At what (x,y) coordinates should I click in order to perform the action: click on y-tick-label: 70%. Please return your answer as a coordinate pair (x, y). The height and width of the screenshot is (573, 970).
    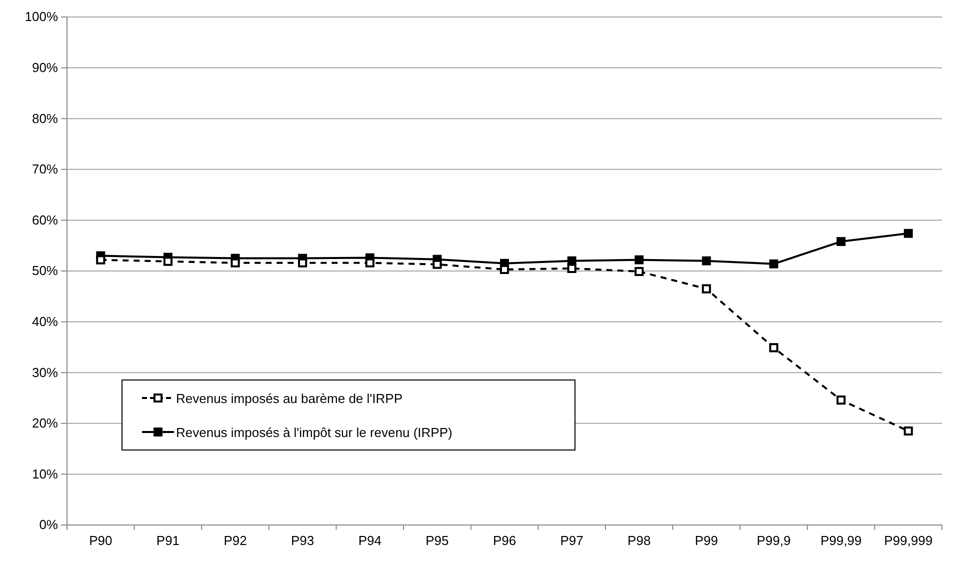
    Looking at the image, I should click on (45, 169).